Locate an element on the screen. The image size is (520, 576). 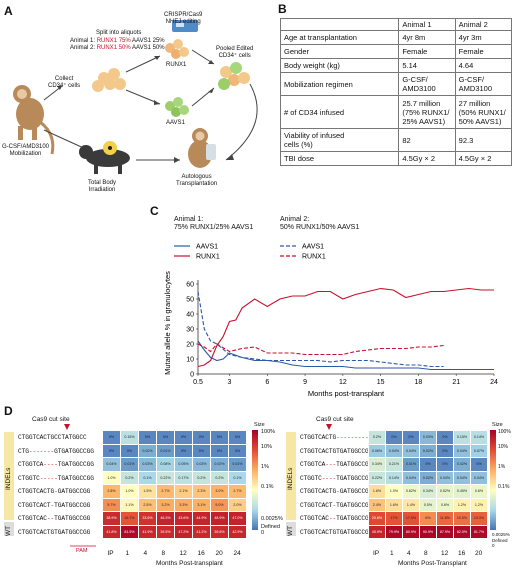
sequence-row: CTGGTCACTG-GATGGCCGG is located at coordinates (336, 491).